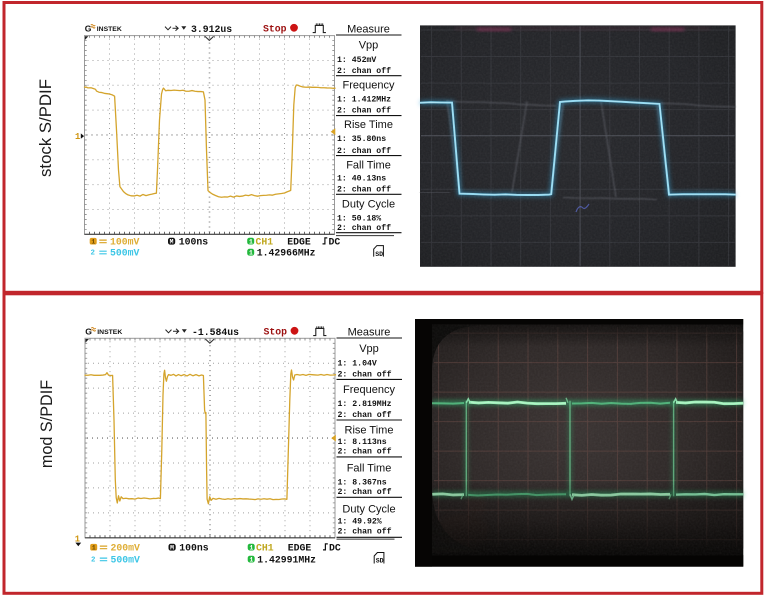 The image size is (766, 597). I want to click on svg-text: stock S/PDIF, so click(45, 128).